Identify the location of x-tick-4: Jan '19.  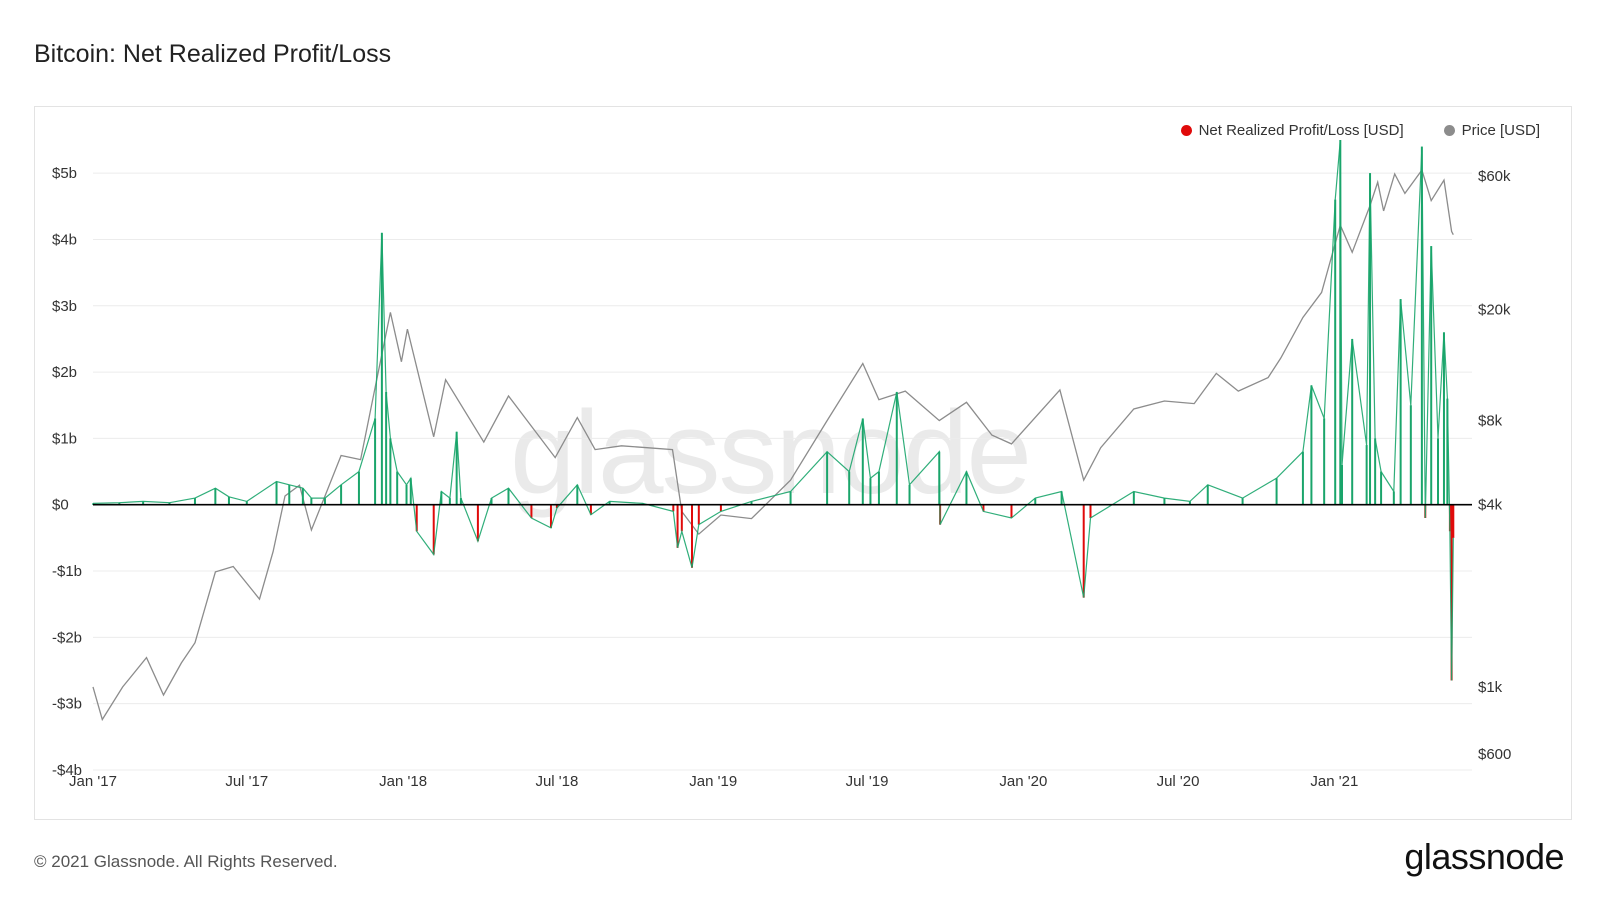
(713, 781).